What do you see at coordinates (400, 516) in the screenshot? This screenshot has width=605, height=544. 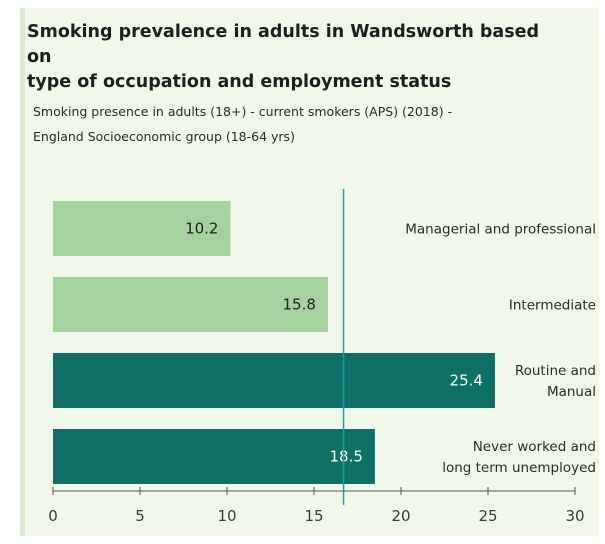 I see `x-tick-label-4: 20` at bounding box center [400, 516].